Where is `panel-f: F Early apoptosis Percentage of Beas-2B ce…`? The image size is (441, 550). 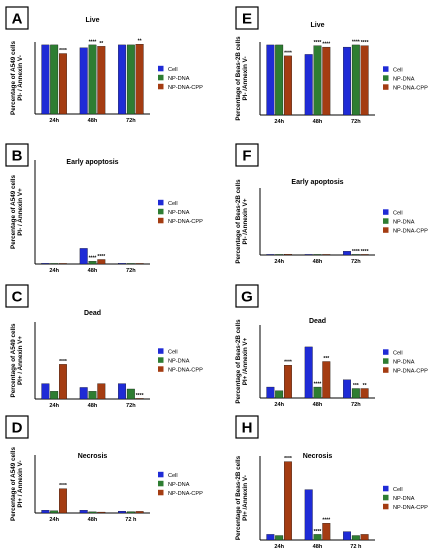
panel-f: F Early apoptosis Percentage of Beas-2B ce… is located at coordinates (331, 204).